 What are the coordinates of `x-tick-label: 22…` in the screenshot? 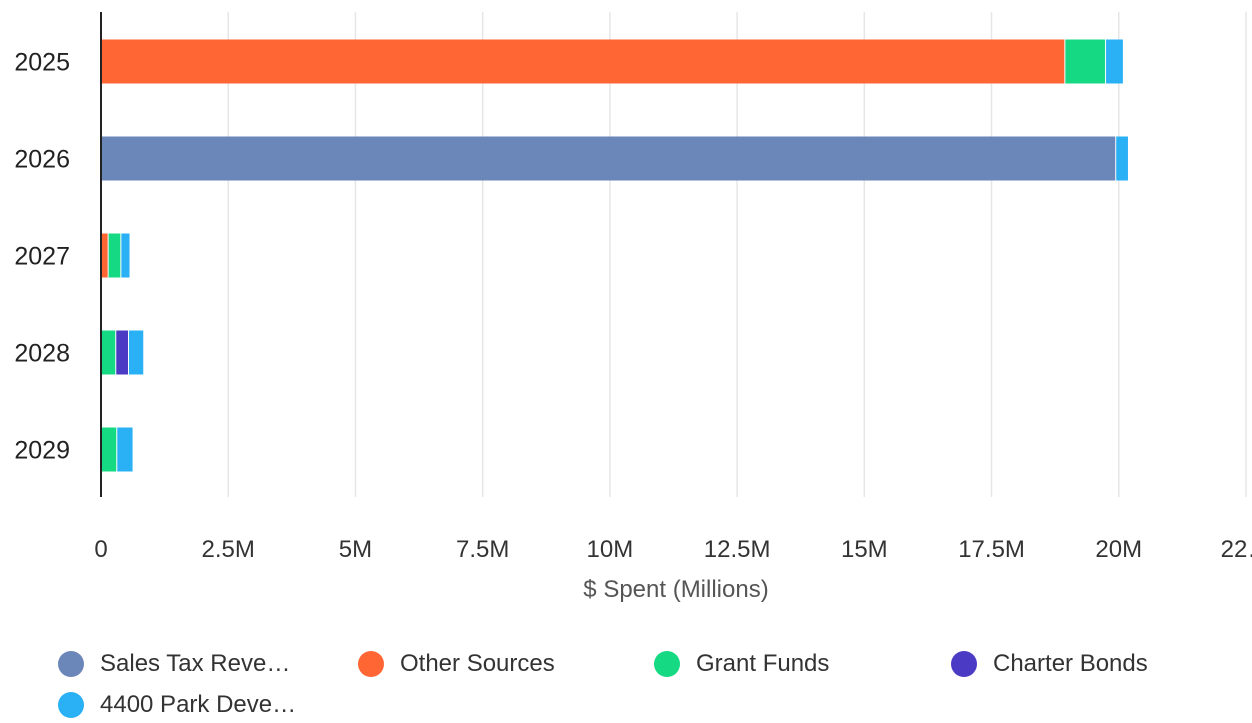 It's located at (1236, 549).